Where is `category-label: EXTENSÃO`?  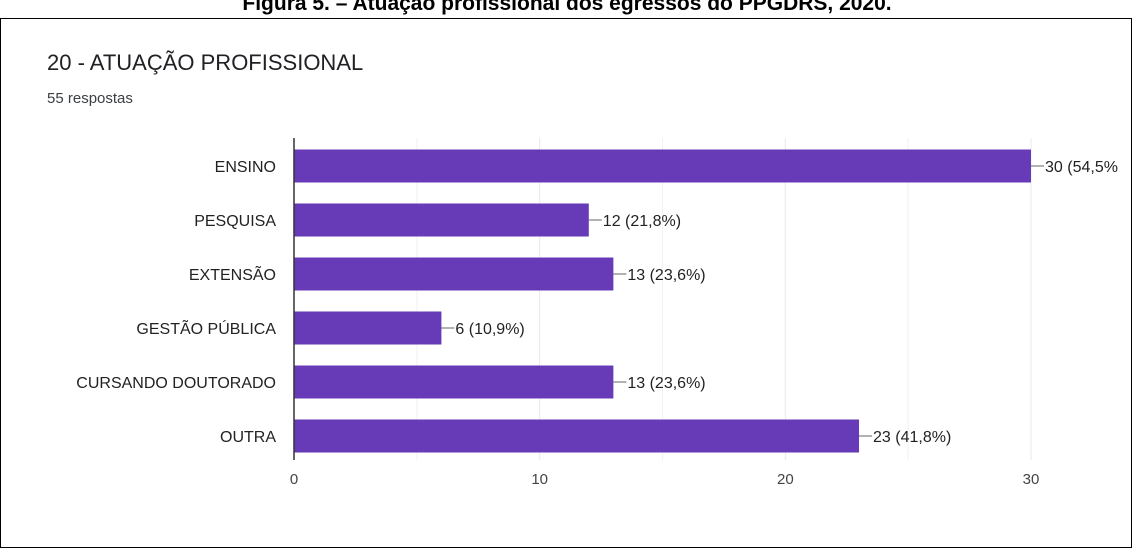
category-label: EXTENSÃO is located at coordinates (232, 274).